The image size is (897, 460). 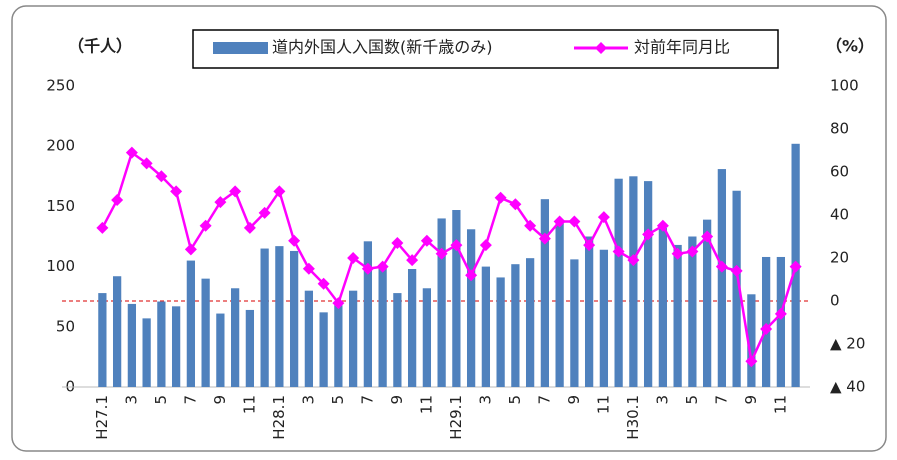 What do you see at coordinates (633, 417) in the screenshot?
I see `x-tick-label: H30.1` at bounding box center [633, 417].